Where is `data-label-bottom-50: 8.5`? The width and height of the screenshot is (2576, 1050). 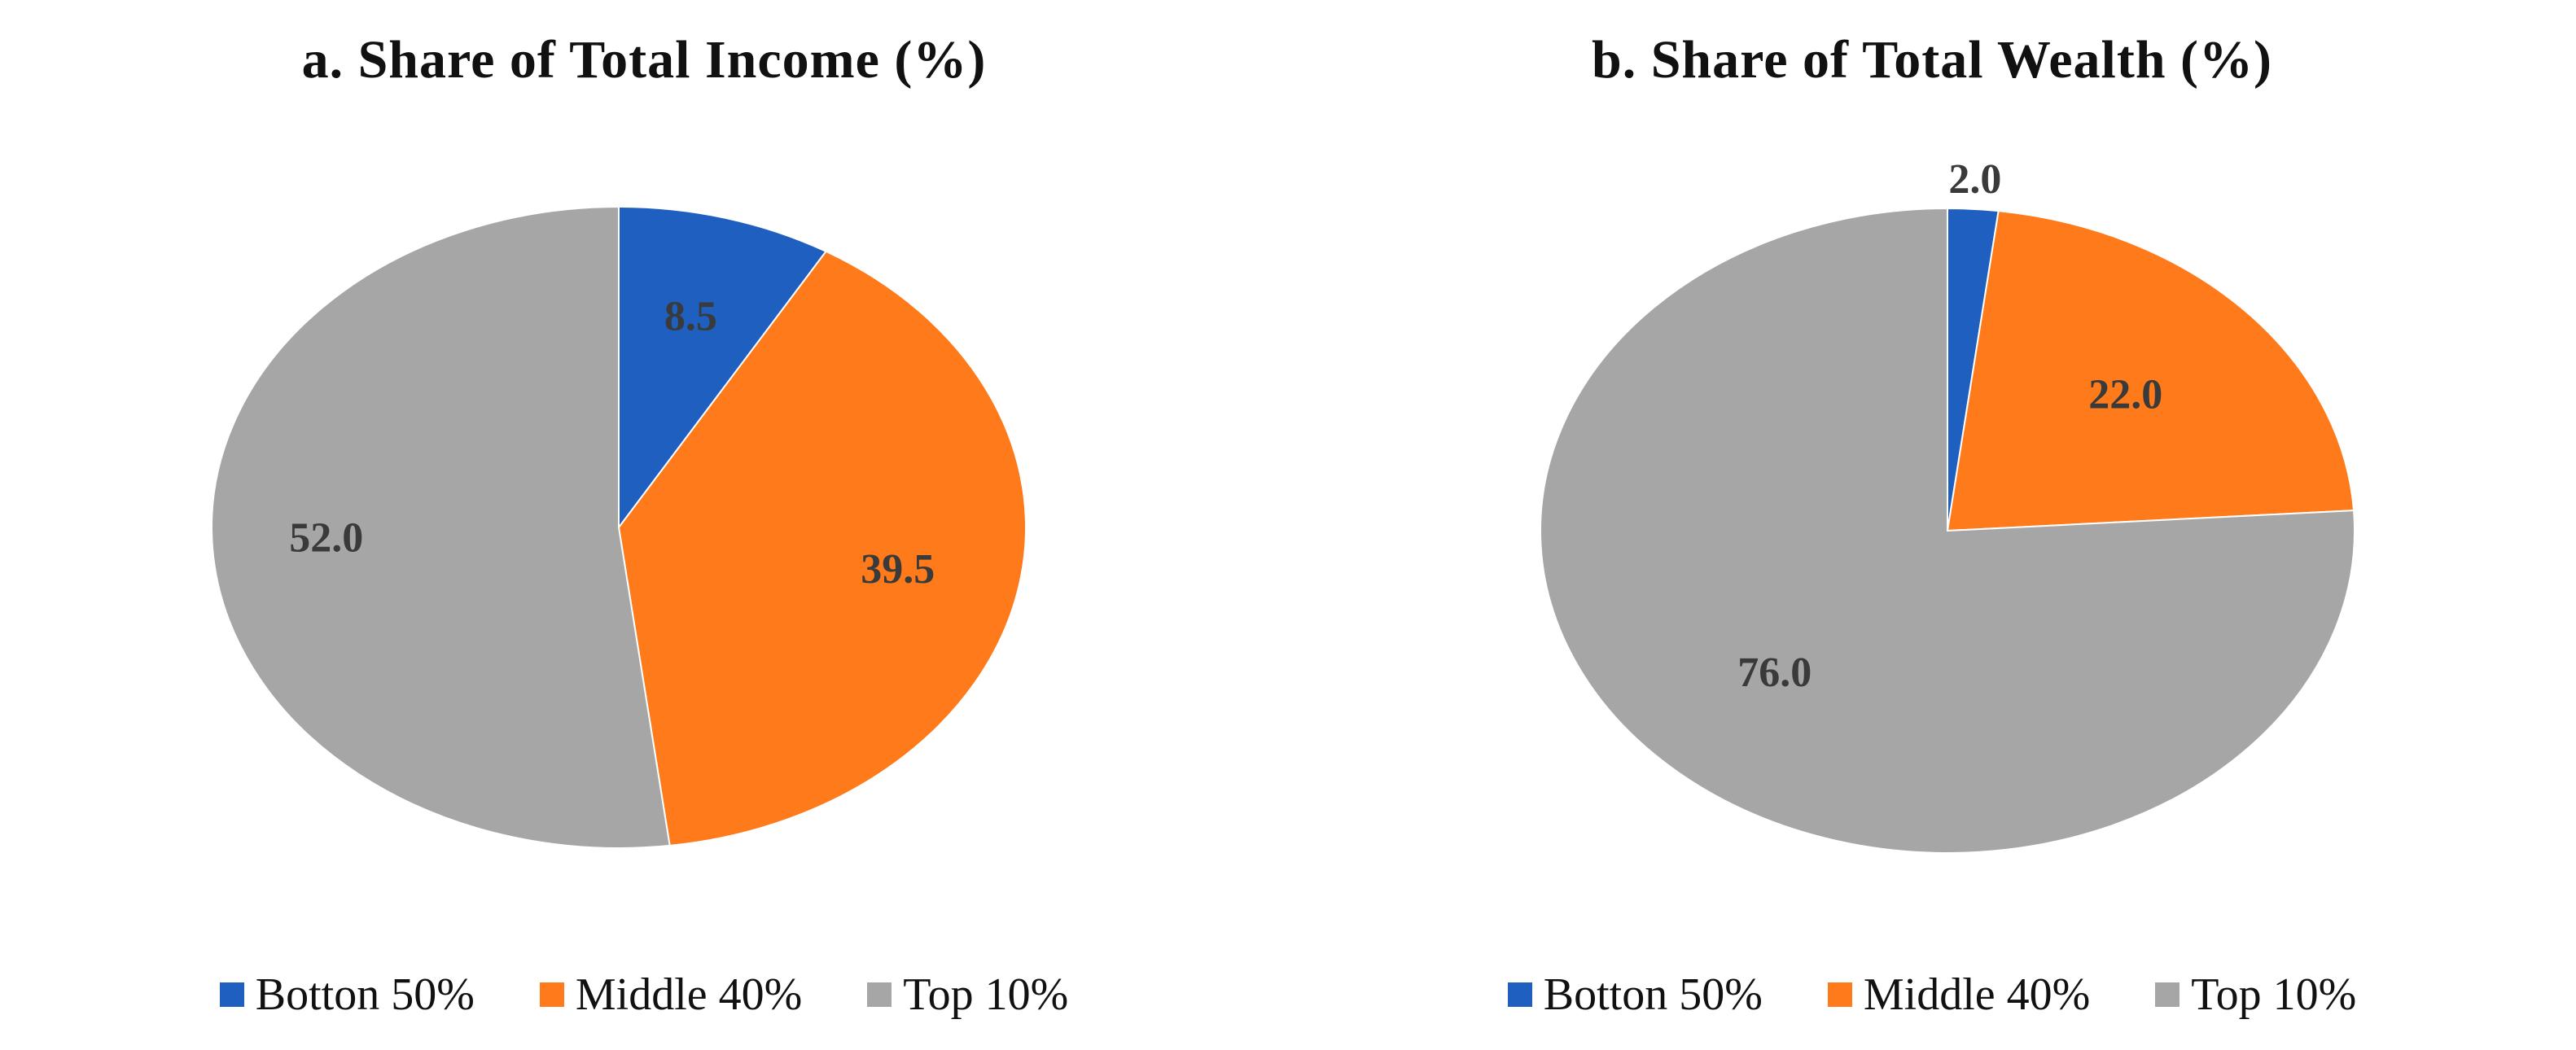 data-label-bottom-50: 8.5 is located at coordinates (690, 316).